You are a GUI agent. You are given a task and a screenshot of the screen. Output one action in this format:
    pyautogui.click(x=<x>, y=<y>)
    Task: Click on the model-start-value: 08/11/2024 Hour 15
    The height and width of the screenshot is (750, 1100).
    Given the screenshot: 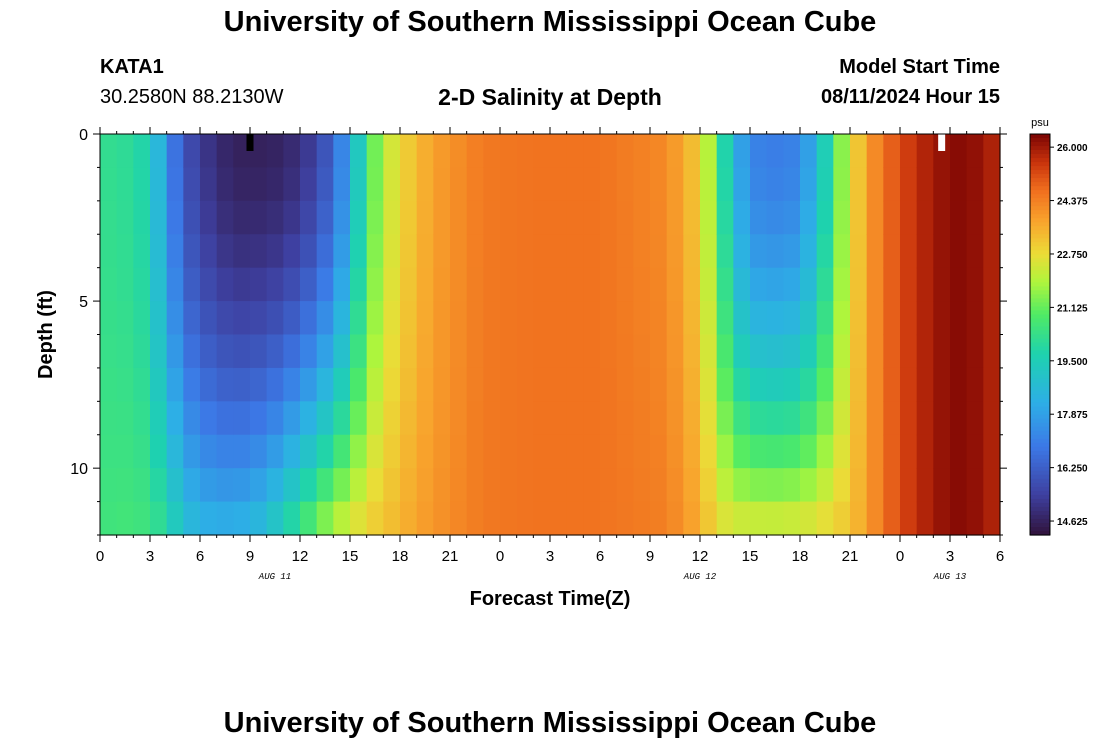 What is the action you would take?
    pyautogui.click(x=910, y=97)
    